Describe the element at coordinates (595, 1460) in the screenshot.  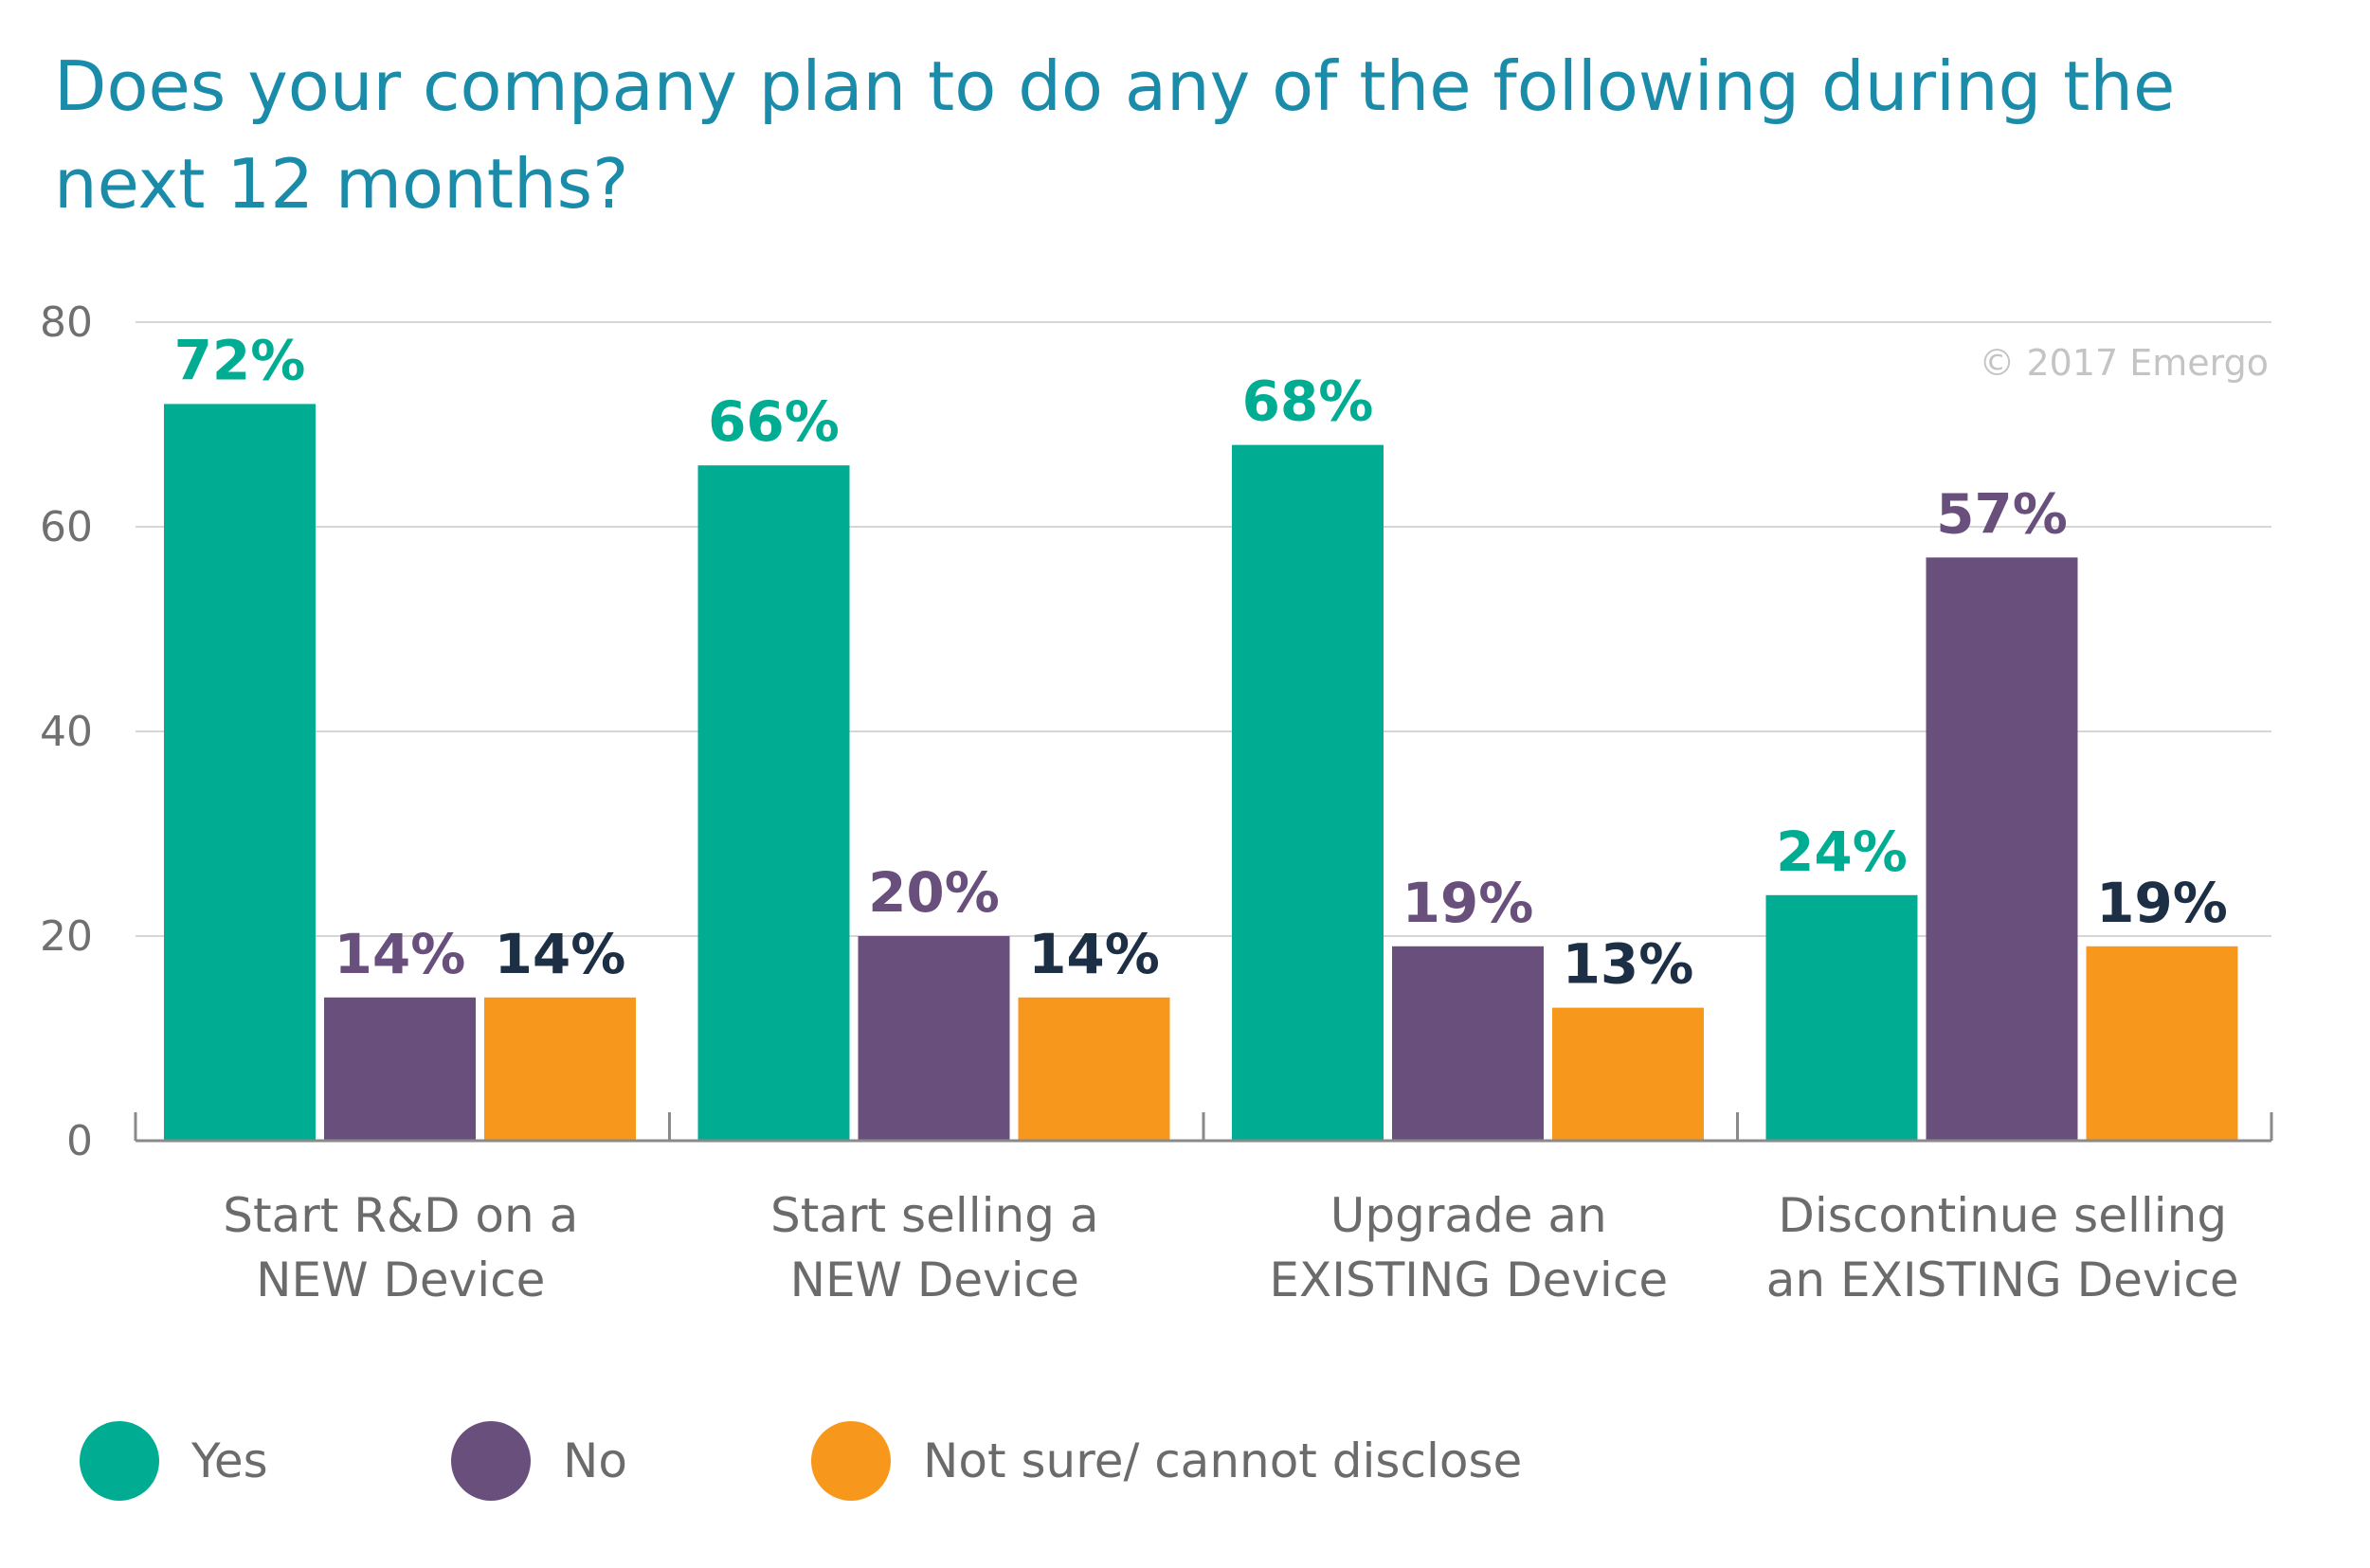
I see `legend-label-no: No` at that location.